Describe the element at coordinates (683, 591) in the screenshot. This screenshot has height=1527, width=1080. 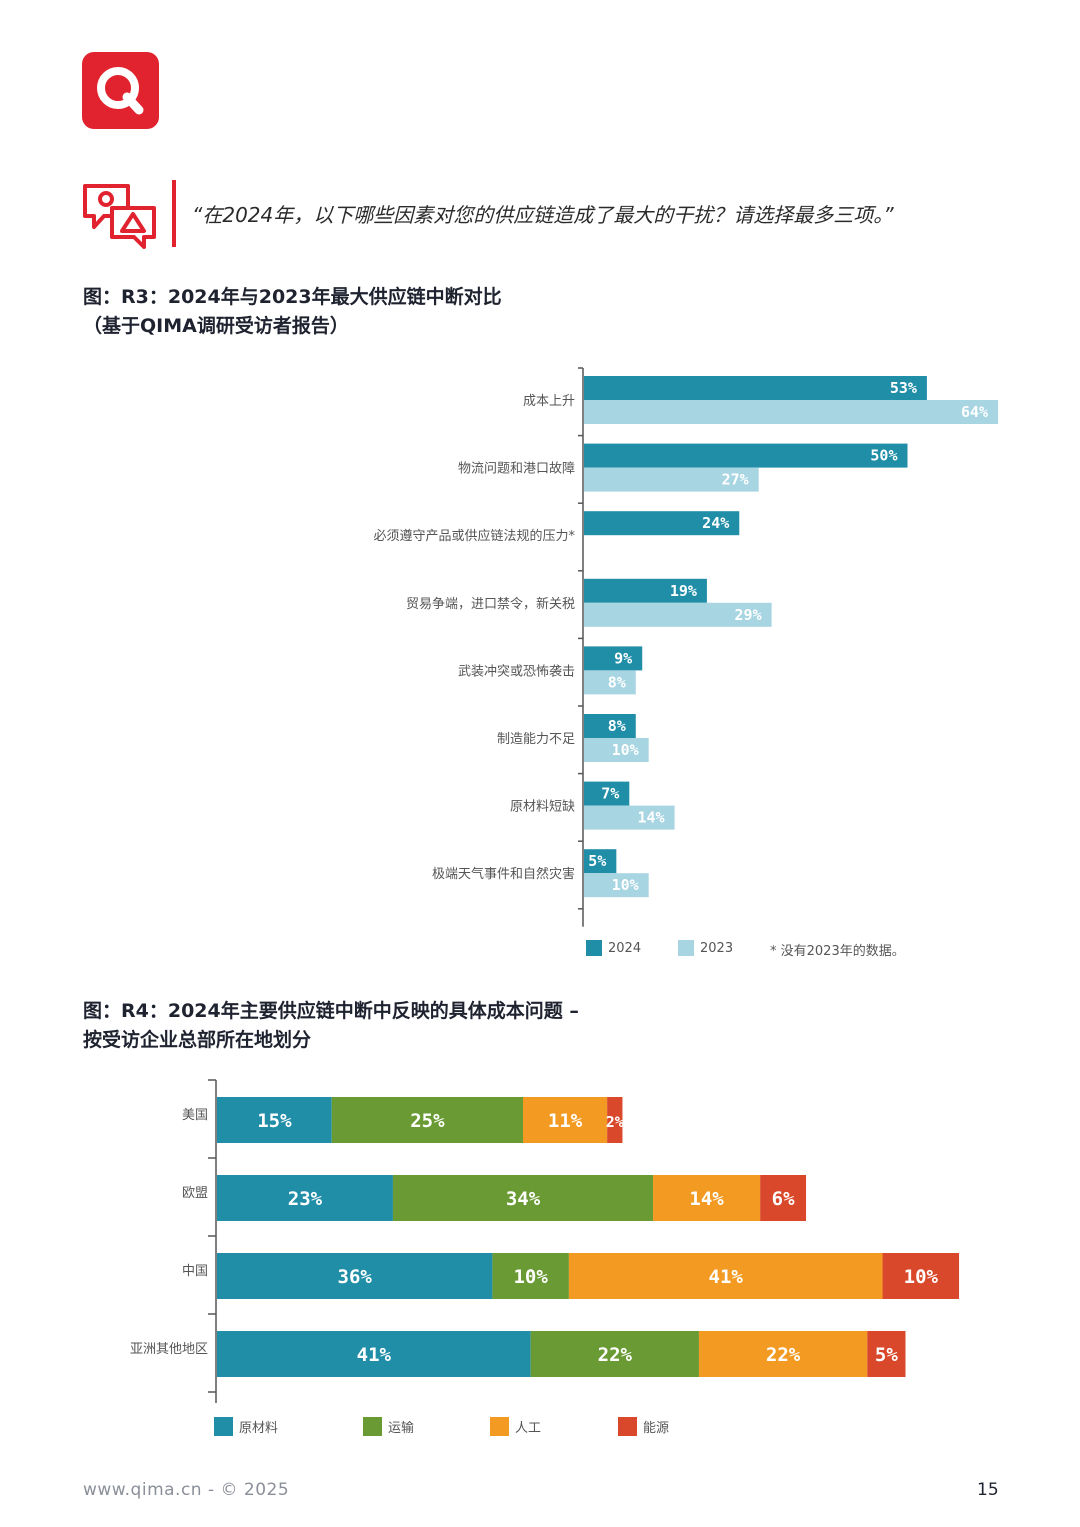
I see `r3-bar-label: 19%` at that location.